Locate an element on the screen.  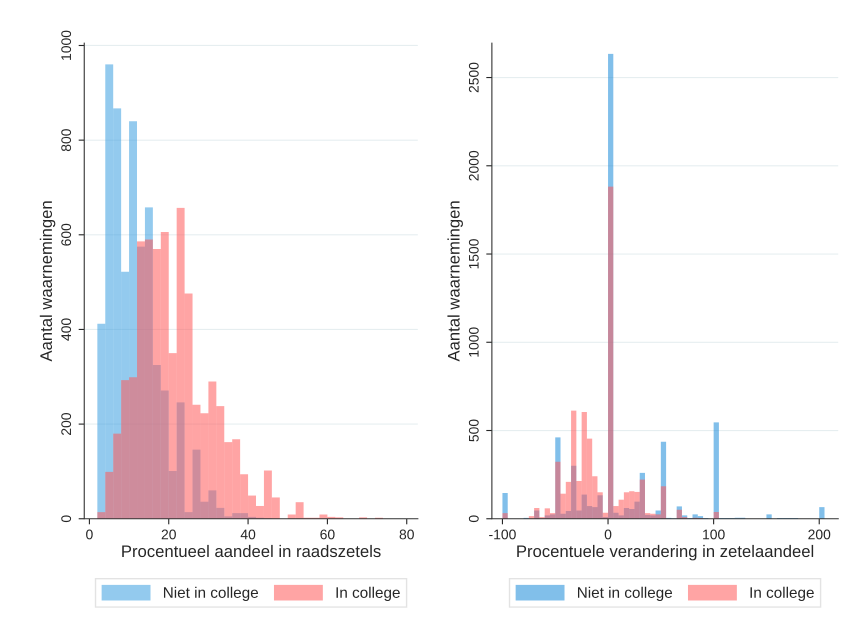
x-tick-label: -100 is located at coordinates (502, 535).